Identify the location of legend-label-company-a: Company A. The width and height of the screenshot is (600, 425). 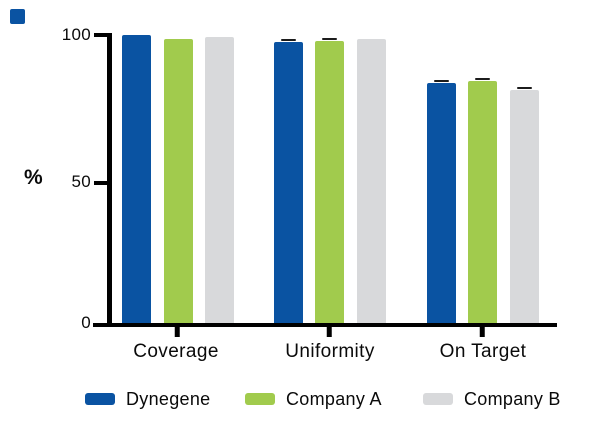
(334, 398).